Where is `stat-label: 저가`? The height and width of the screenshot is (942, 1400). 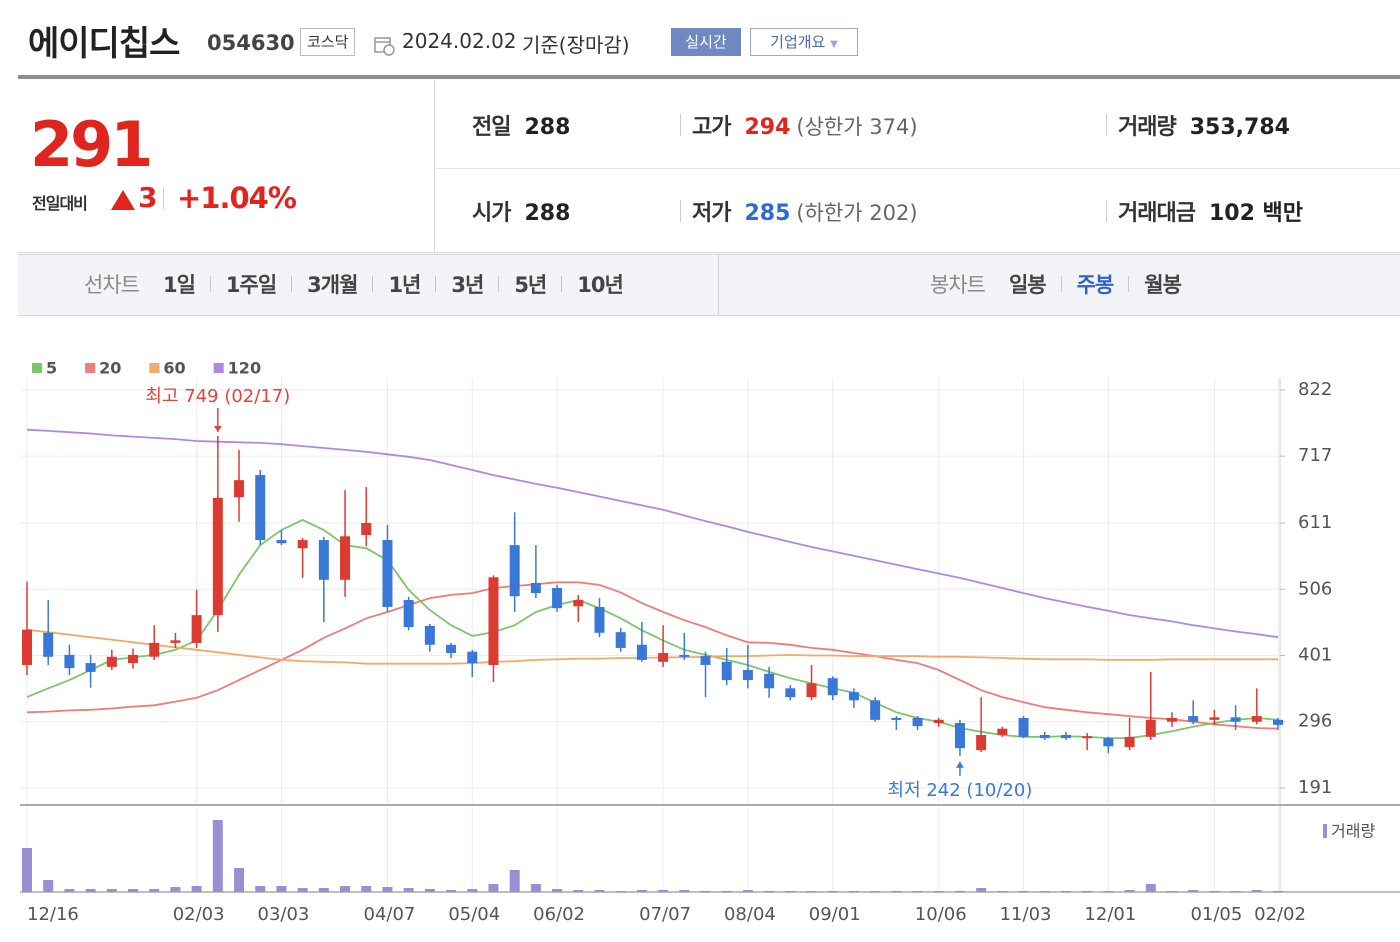
stat-label: 저가 is located at coordinates (711, 213).